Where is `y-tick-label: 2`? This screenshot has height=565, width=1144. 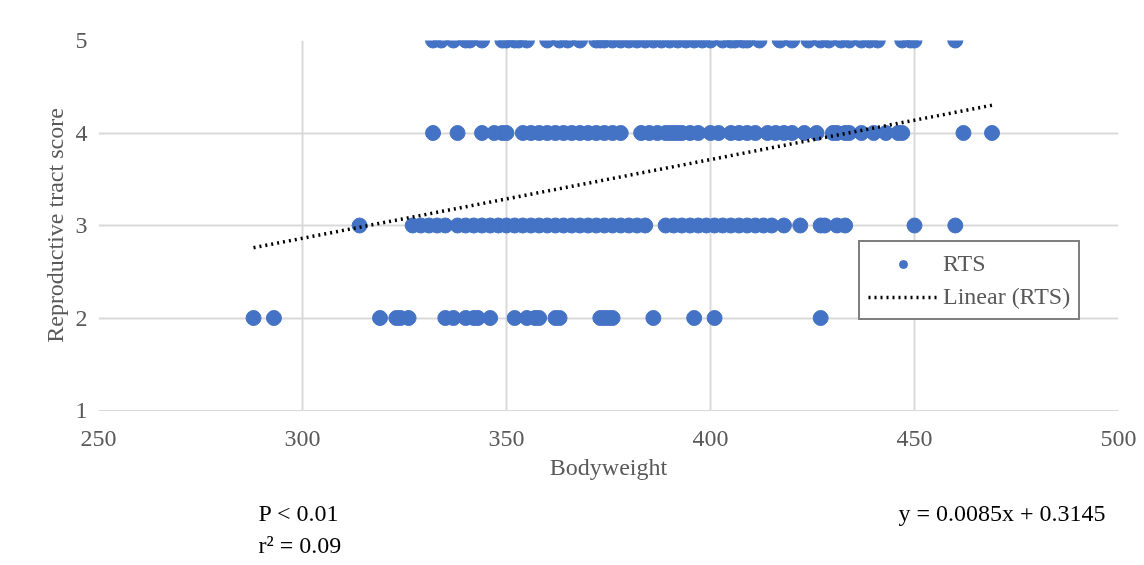 y-tick-label: 2 is located at coordinates (81, 317).